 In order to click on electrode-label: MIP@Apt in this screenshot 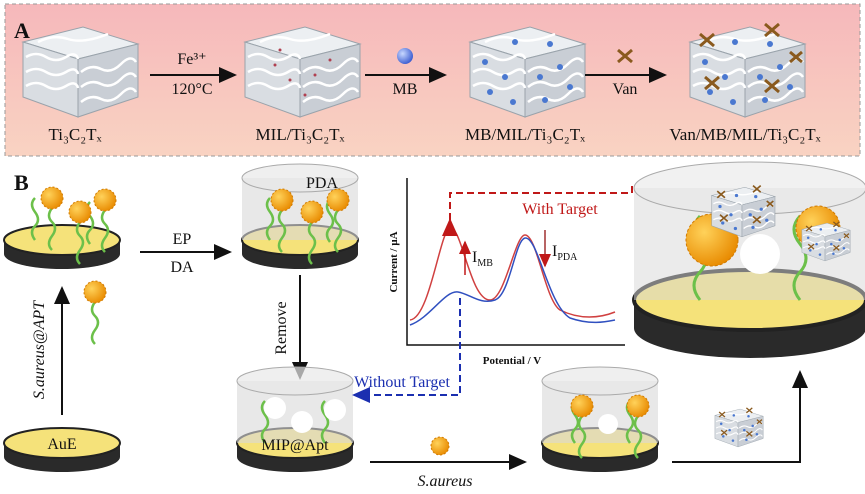, I will do `click(295, 445)`.